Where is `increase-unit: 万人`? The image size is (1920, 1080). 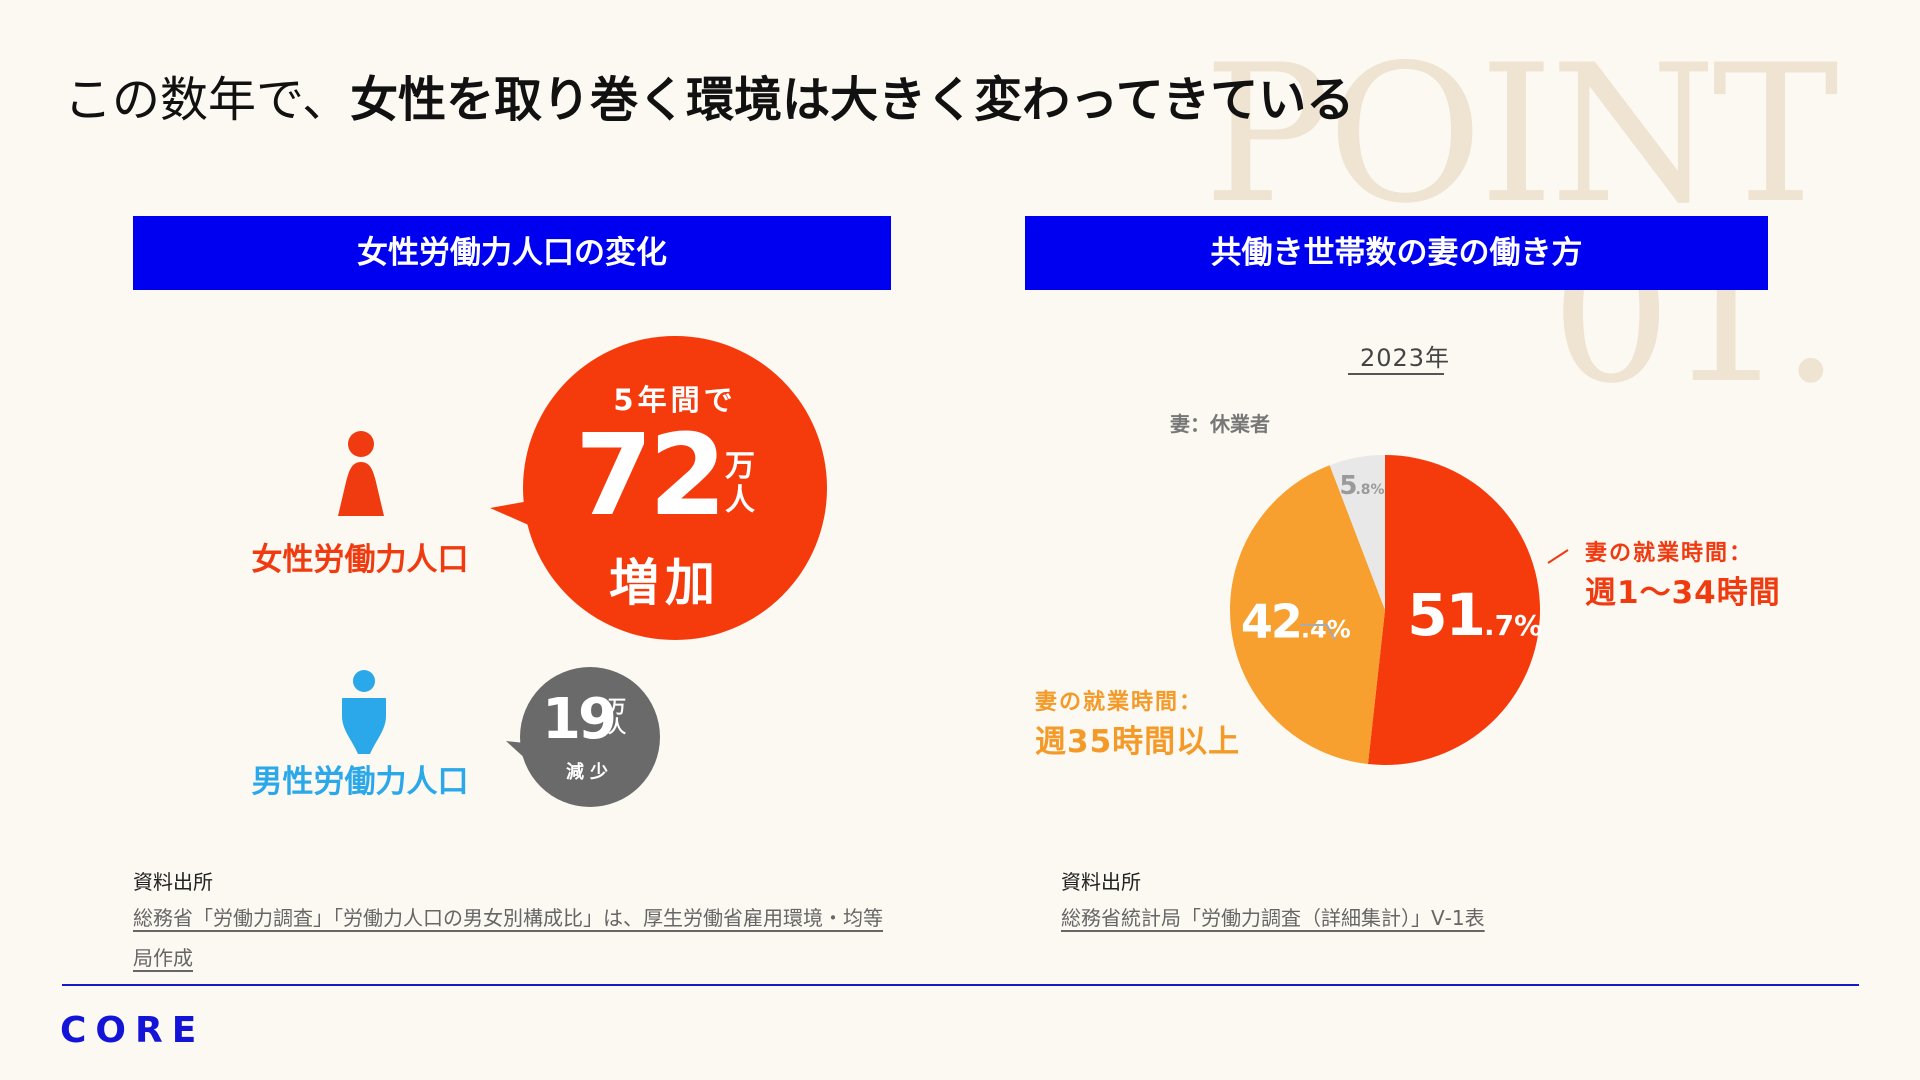 increase-unit: 万人 is located at coordinates (740, 483).